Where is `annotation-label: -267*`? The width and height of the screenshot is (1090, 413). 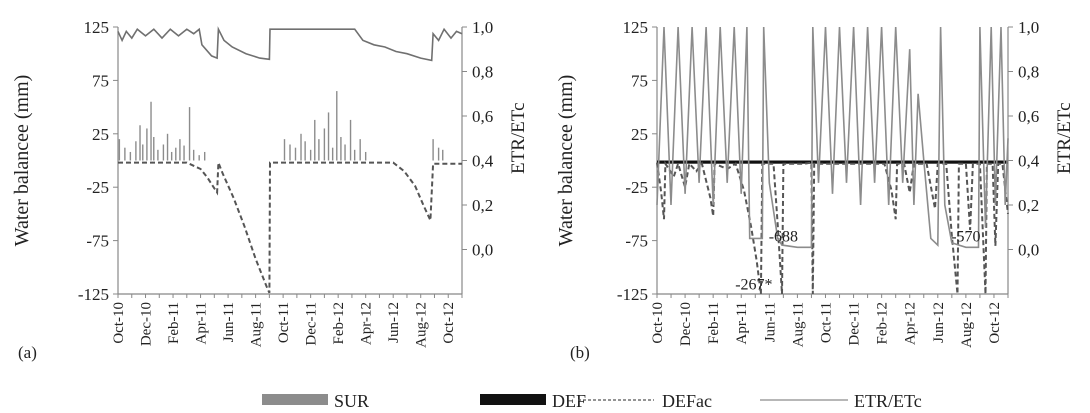
annotation-label: -267* is located at coordinates (753, 284).